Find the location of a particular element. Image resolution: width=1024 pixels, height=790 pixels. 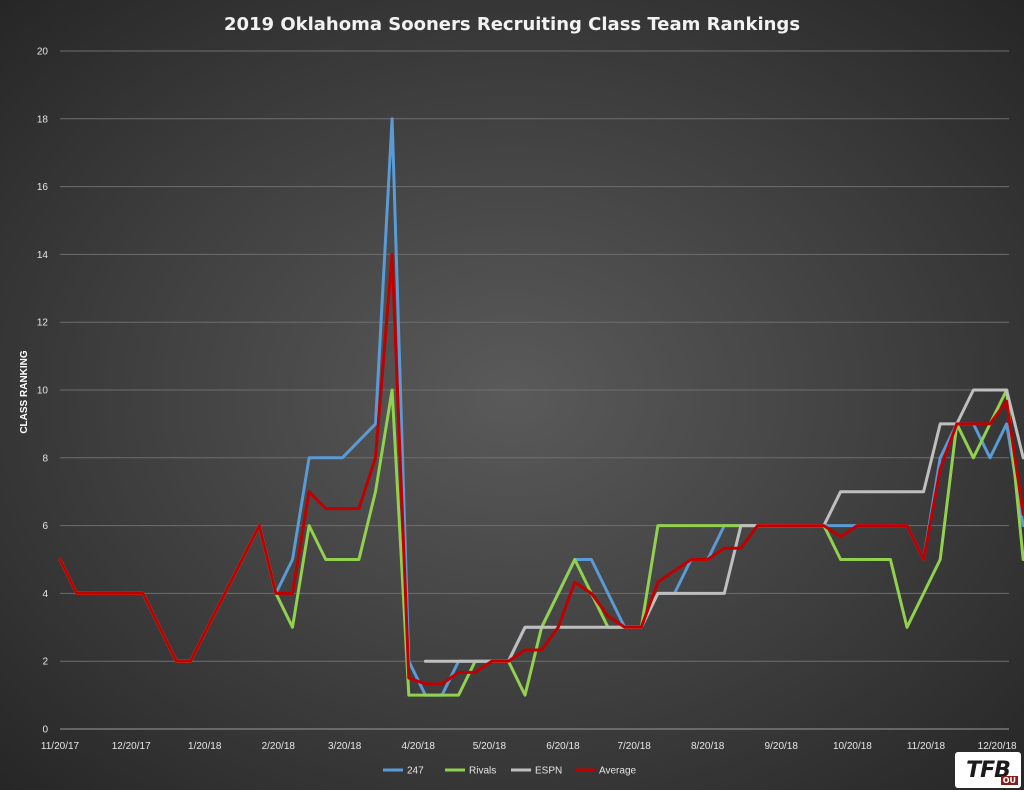

legend-label-rivals: Rivals is located at coordinates (482, 771).